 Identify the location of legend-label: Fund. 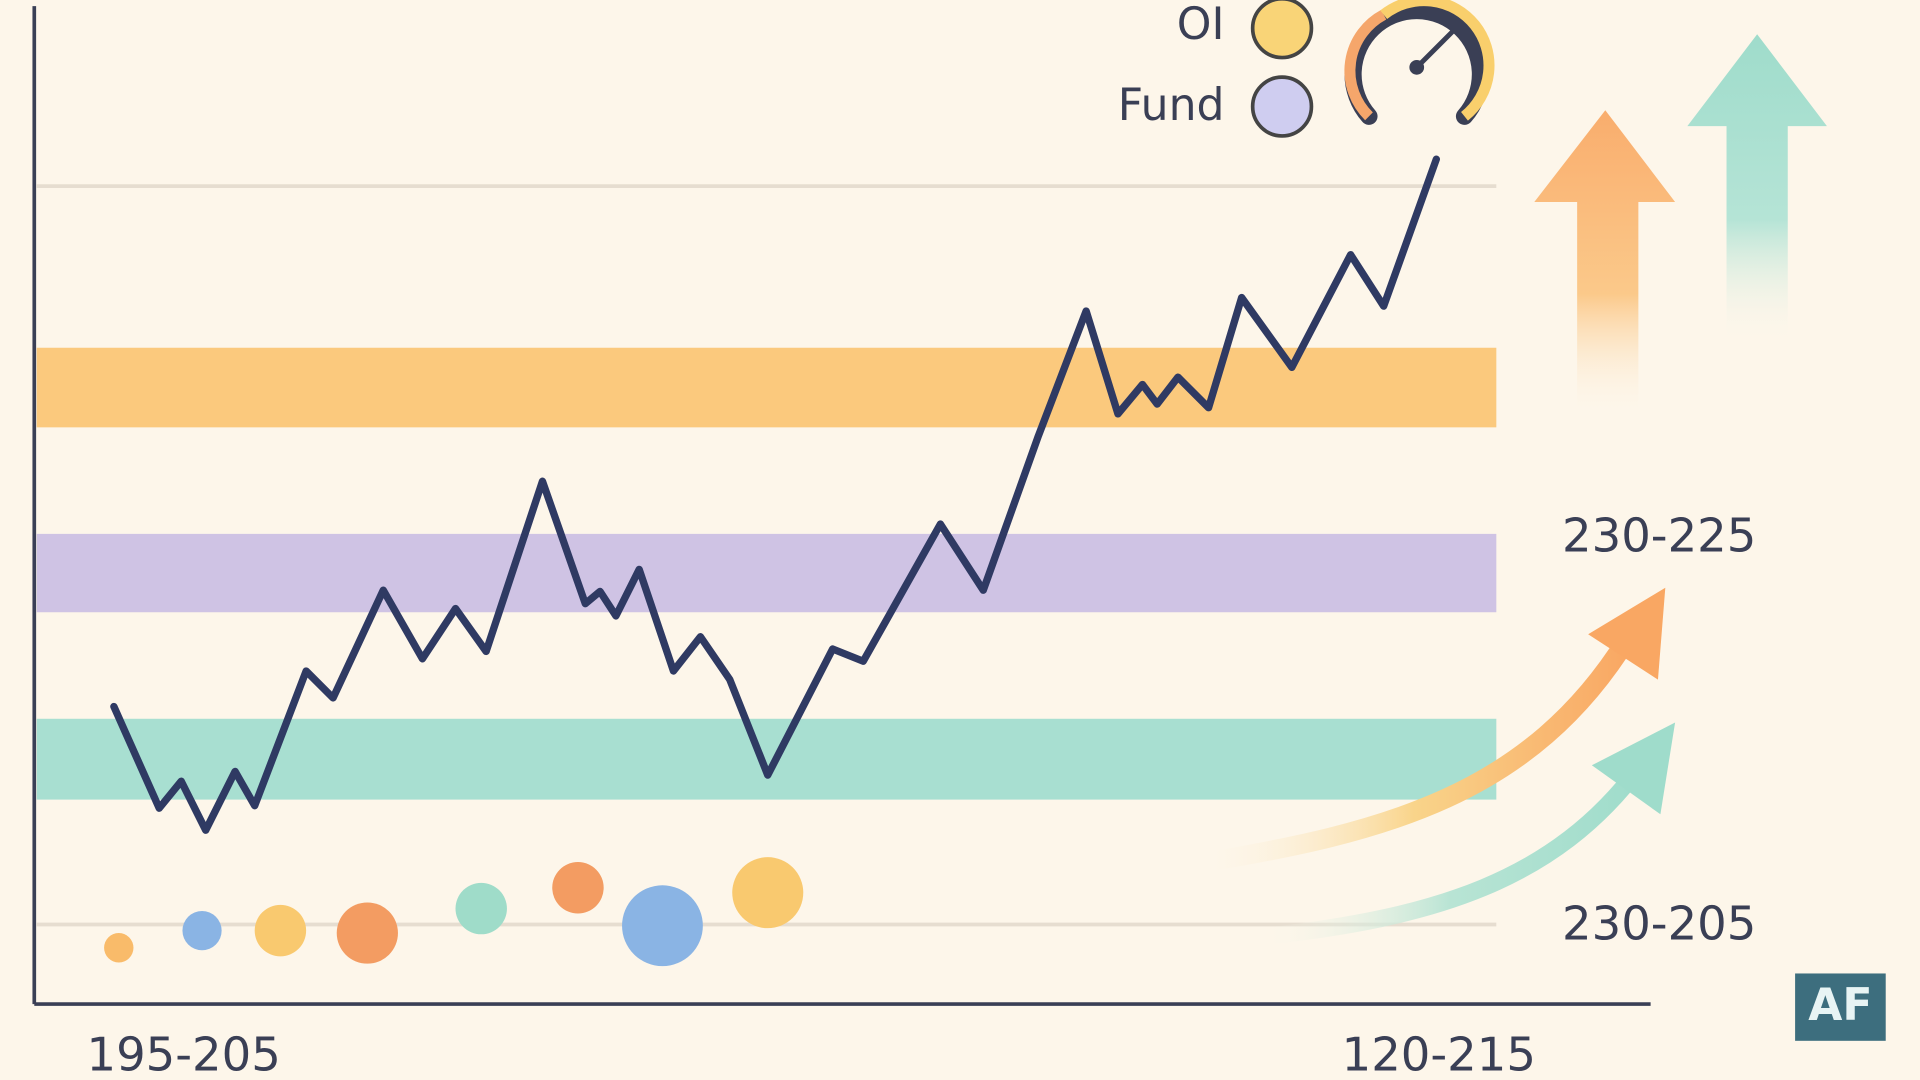
(1171, 105).